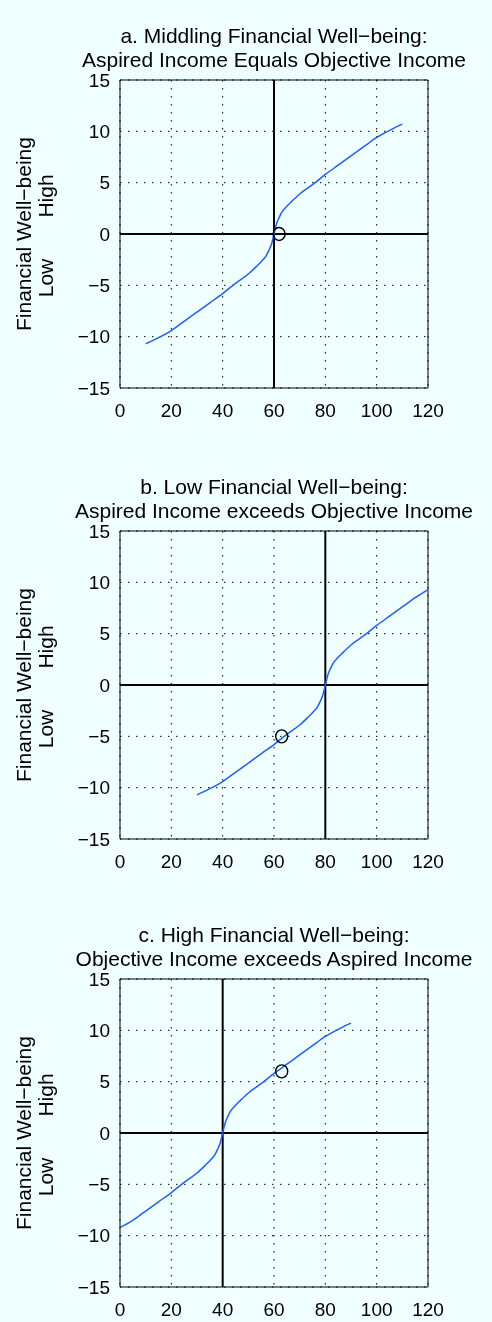 Image resolution: width=492 pixels, height=1322 pixels. I want to click on chart-title: c. High Financial Well−being:, so click(274, 934).